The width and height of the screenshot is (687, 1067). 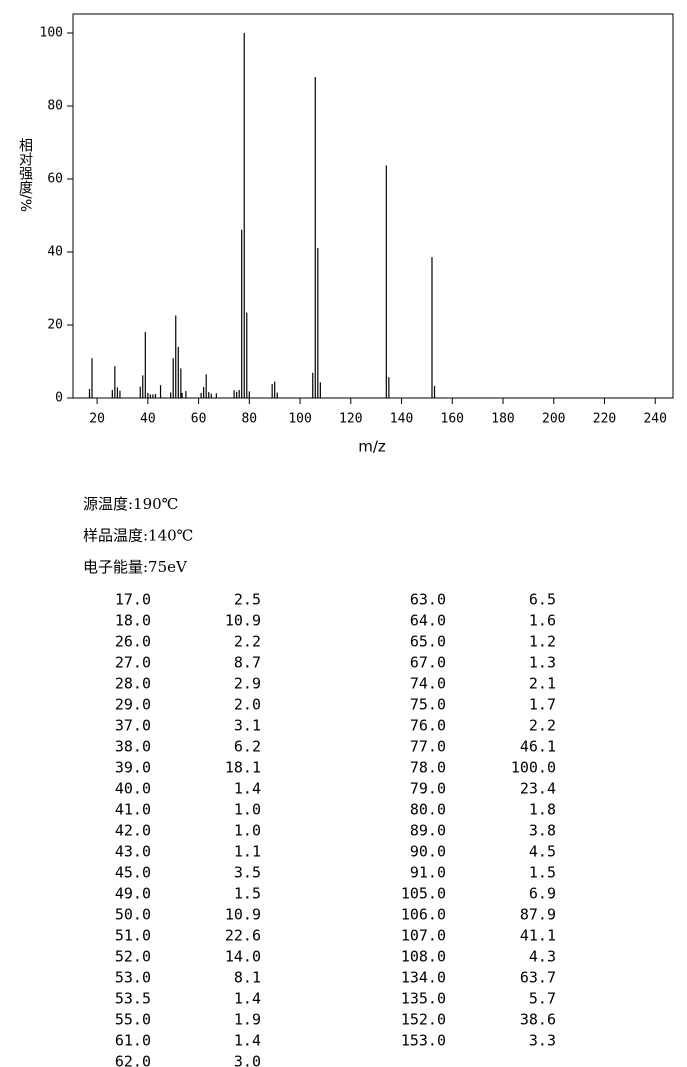 I want to click on mz-cell: 65.0, so click(x=428, y=642).